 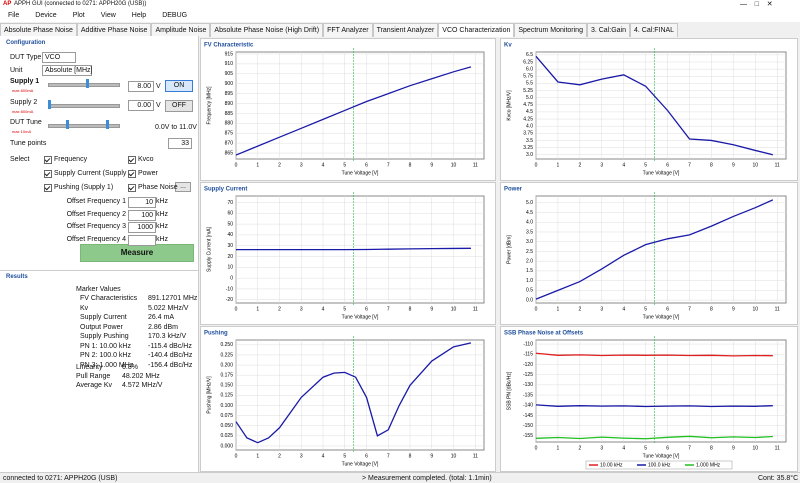 What do you see at coordinates (267, 30) in the screenshot?
I see `tab: Absolute Phase Noise (High Drift)` at bounding box center [267, 30].